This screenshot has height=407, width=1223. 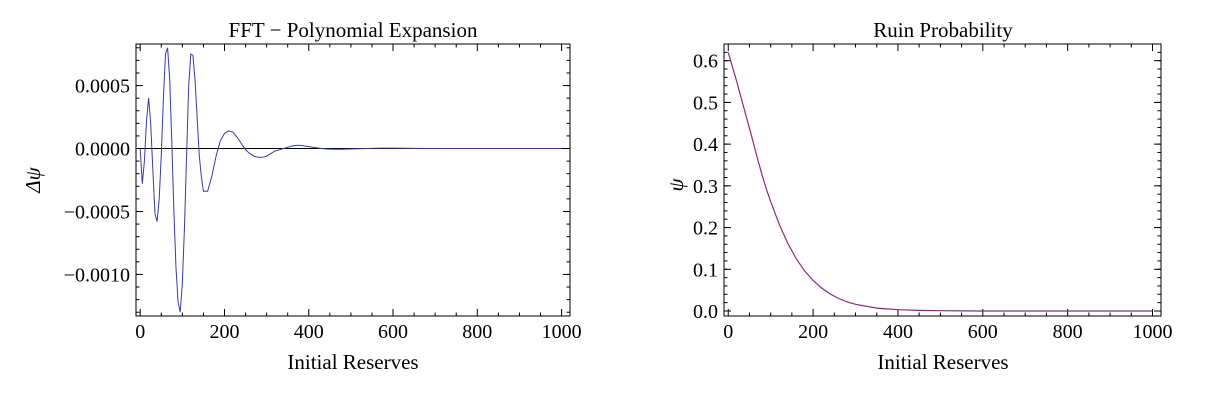 I want to click on chart-right-xtick-label: 1000, so click(x=1153, y=332).